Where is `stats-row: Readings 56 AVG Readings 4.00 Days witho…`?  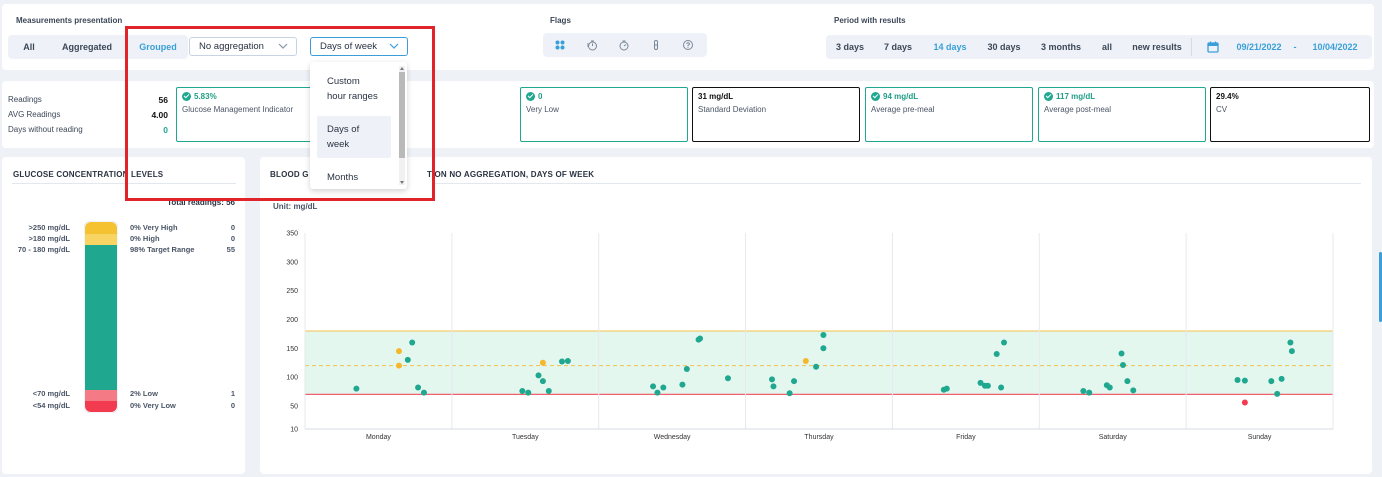
stats-row: Readings 56 AVG Readings 4.00 Days witho… is located at coordinates (688, 114).